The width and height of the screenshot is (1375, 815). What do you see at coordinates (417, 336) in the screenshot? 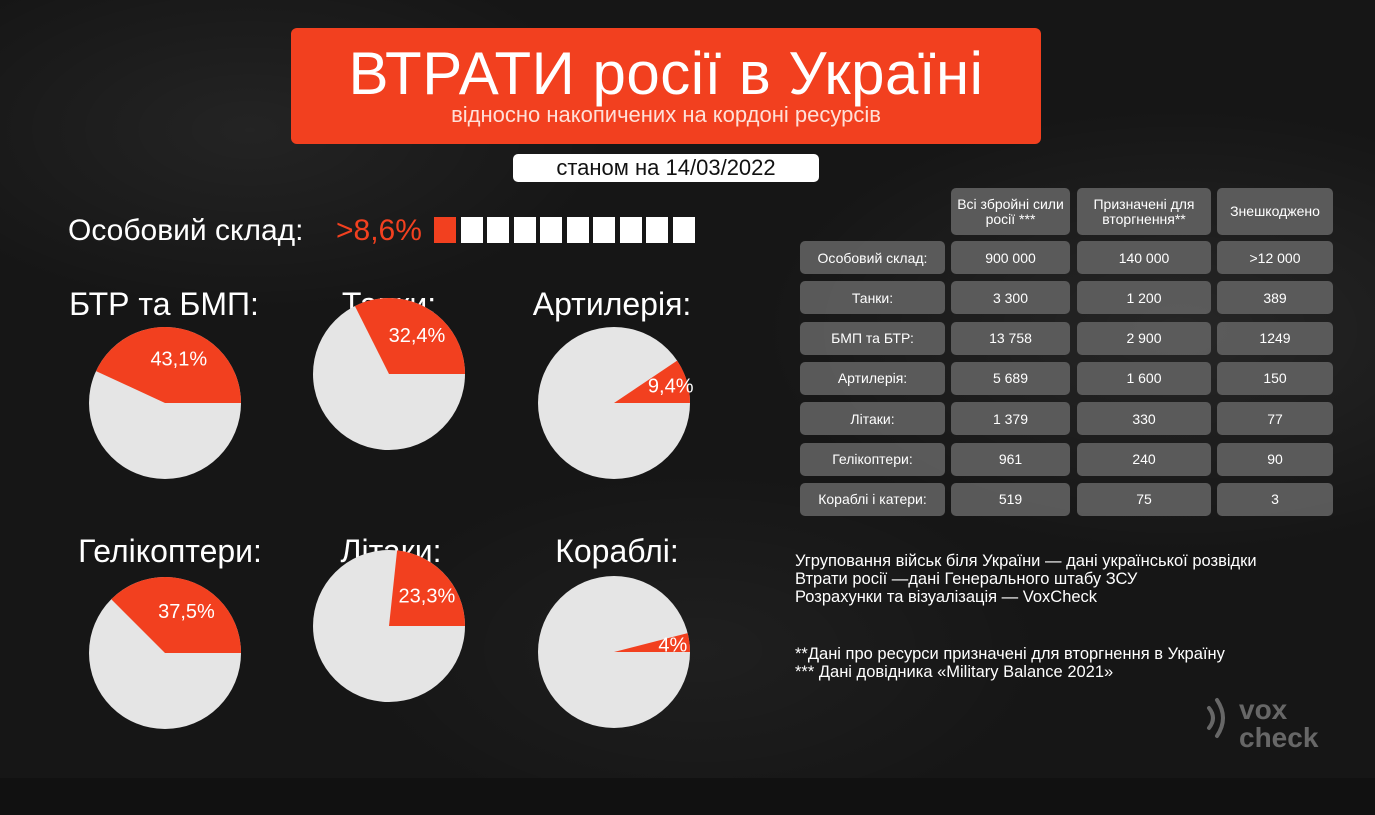
I see `pie-label-tanks: 32,4%` at bounding box center [417, 336].